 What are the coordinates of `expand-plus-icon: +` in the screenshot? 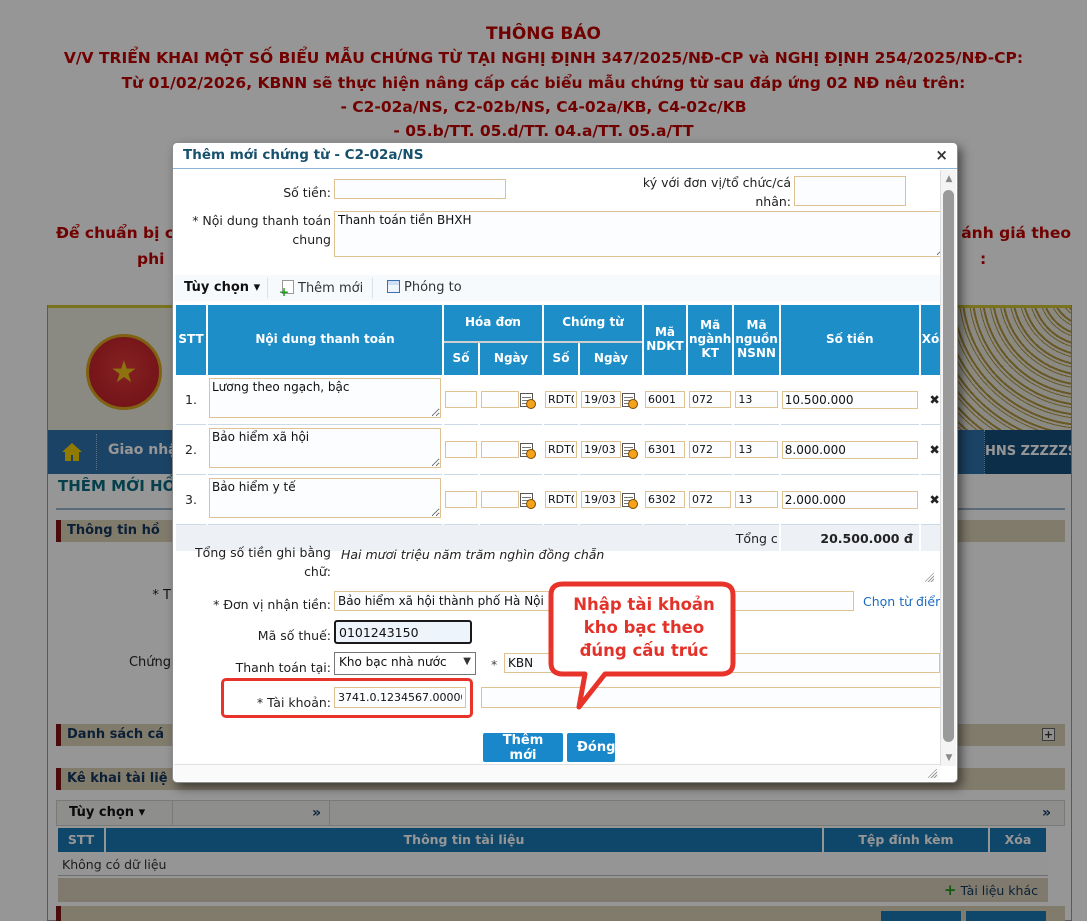 It's located at (1048, 734).